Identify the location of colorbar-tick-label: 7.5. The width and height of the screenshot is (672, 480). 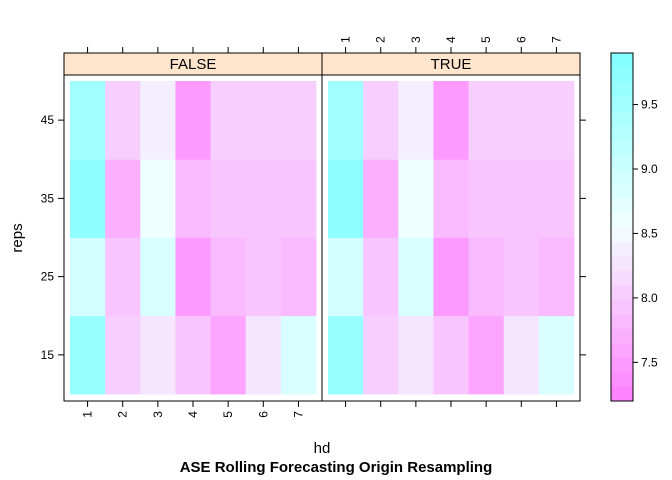
(649, 362).